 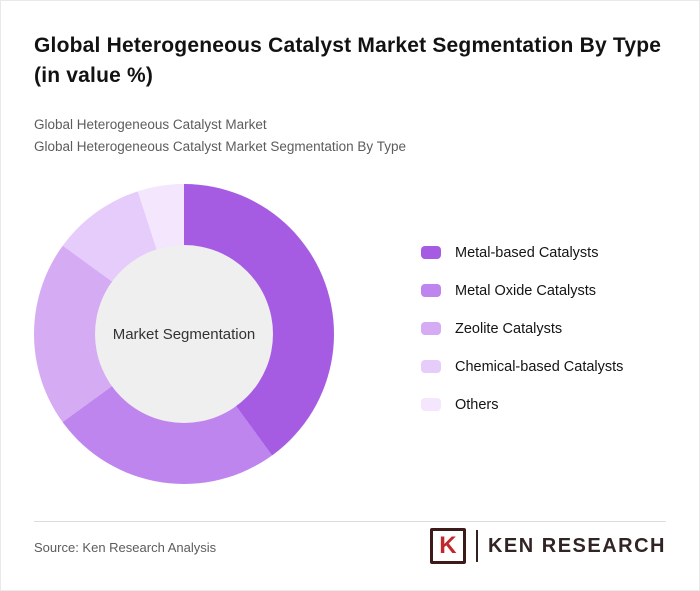 I want to click on legend-label: Metal Oxide Catalysts, so click(x=526, y=290).